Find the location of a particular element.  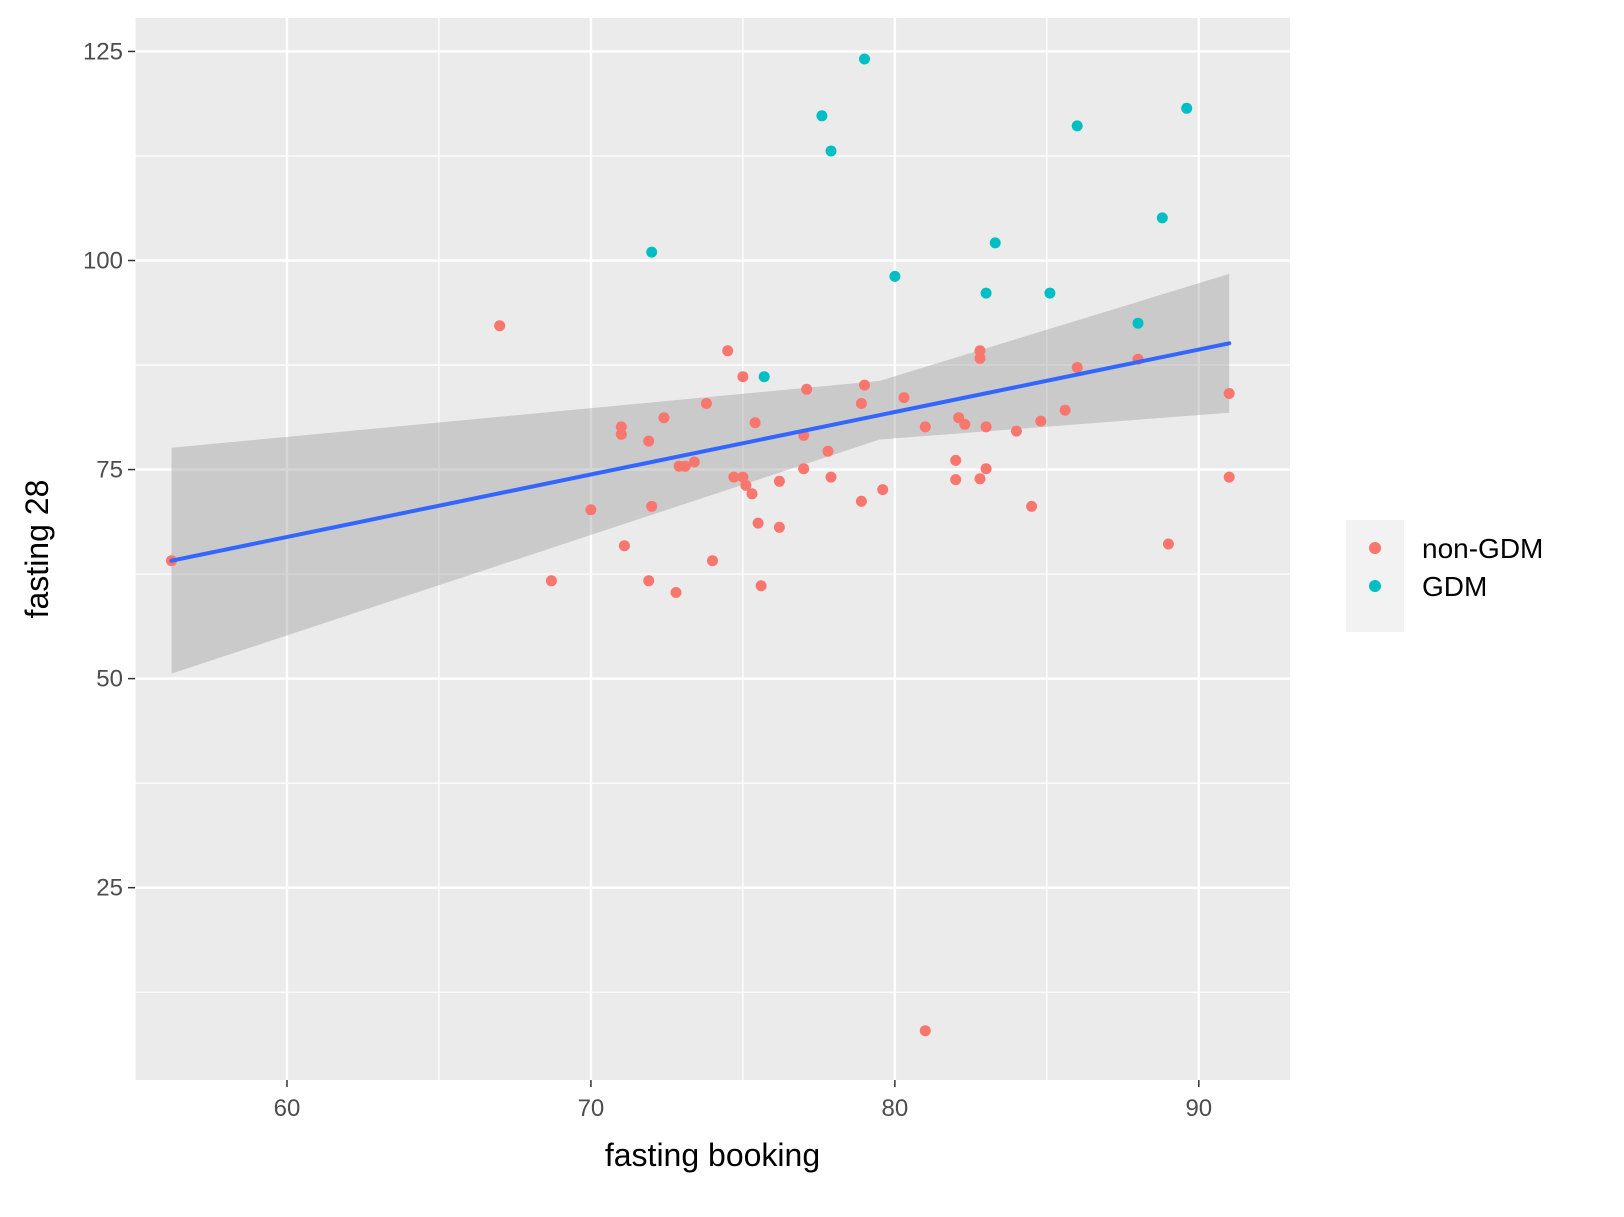

x-tick-label: 70 is located at coordinates (591, 1108).